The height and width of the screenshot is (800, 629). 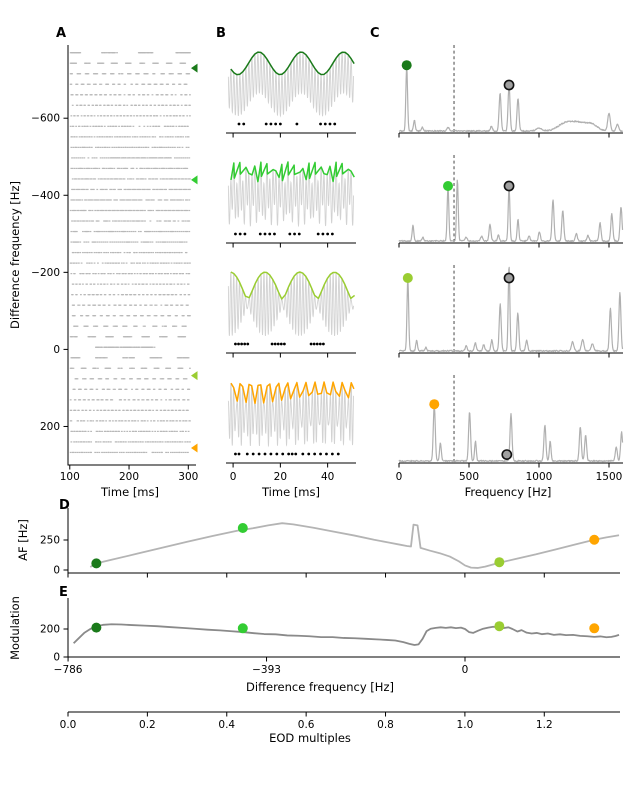 I want to click on svg-text: −393, so click(x=266, y=670).